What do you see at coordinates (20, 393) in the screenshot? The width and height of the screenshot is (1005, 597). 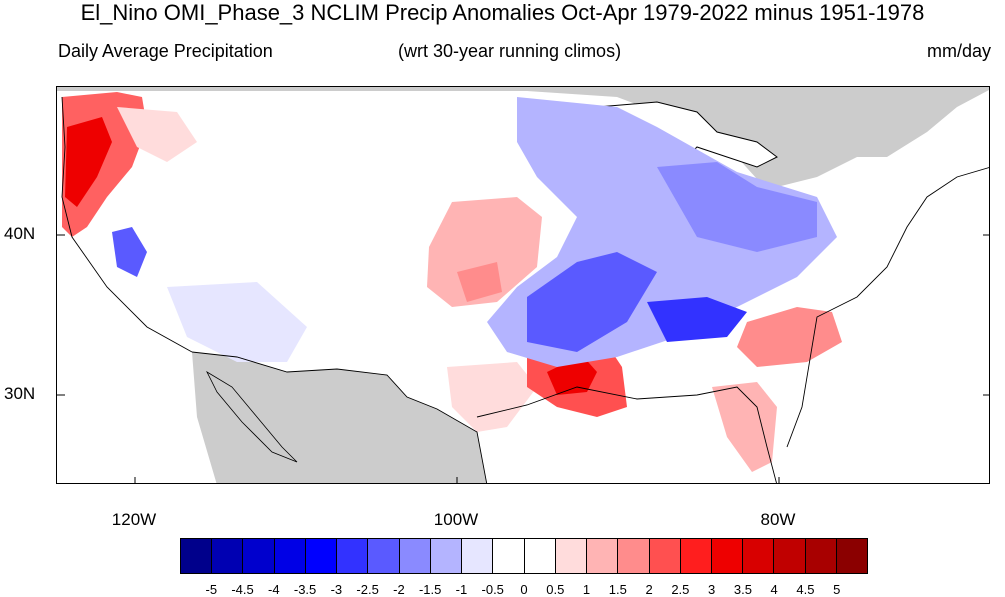 I see `lat-label-30n: 30N` at bounding box center [20, 393].